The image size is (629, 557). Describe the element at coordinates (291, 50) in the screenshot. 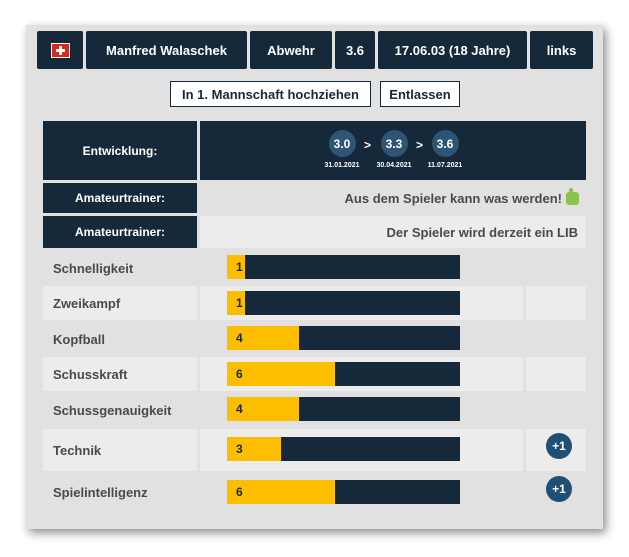

I see `player-position: Abwehr` at that location.